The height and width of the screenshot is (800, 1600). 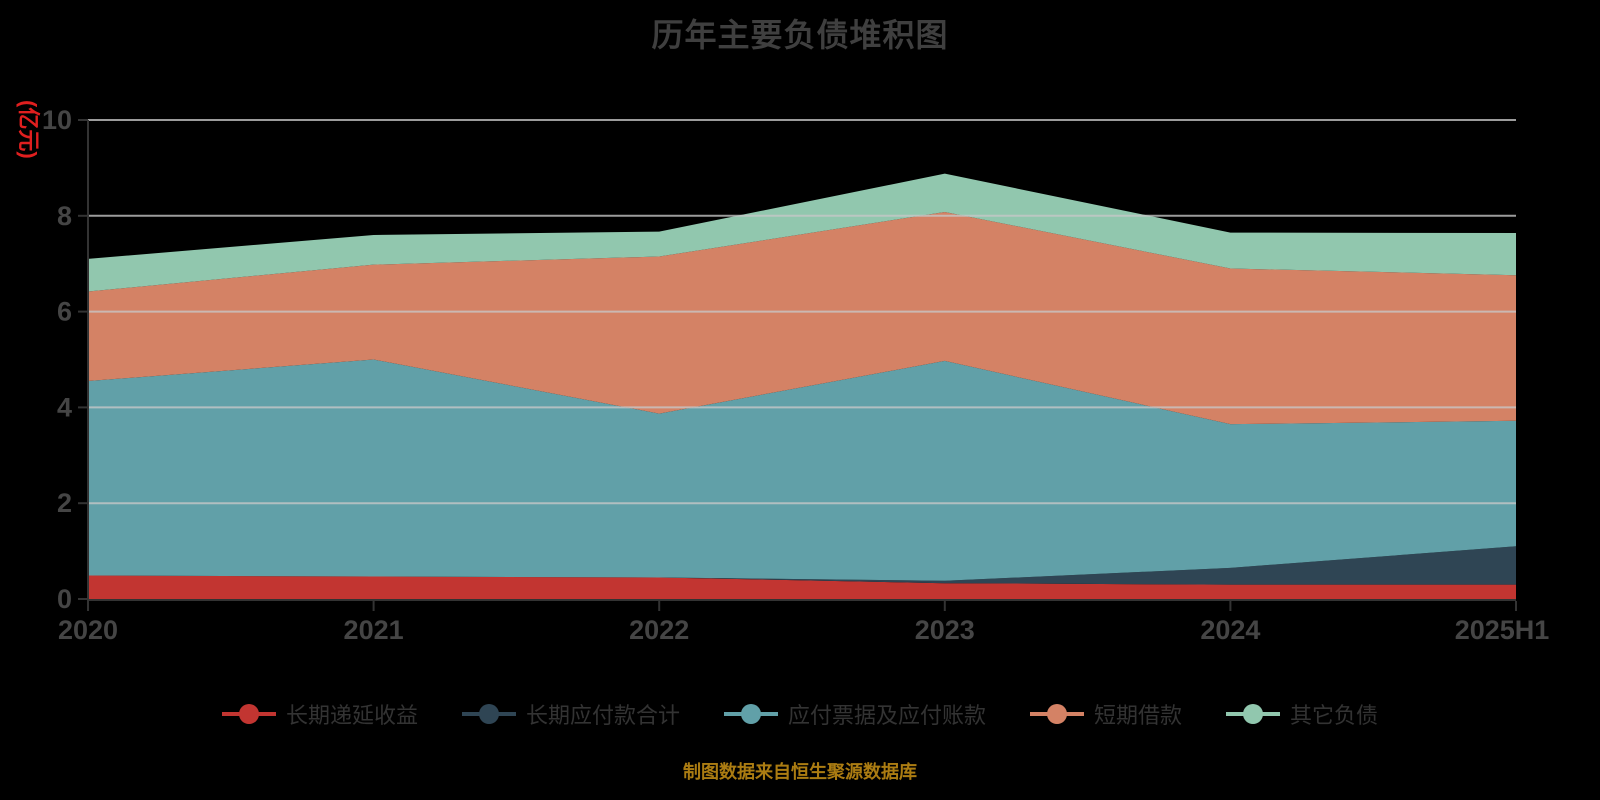 What do you see at coordinates (64, 407) in the screenshot?
I see `y-axis-label-4: 4` at bounding box center [64, 407].